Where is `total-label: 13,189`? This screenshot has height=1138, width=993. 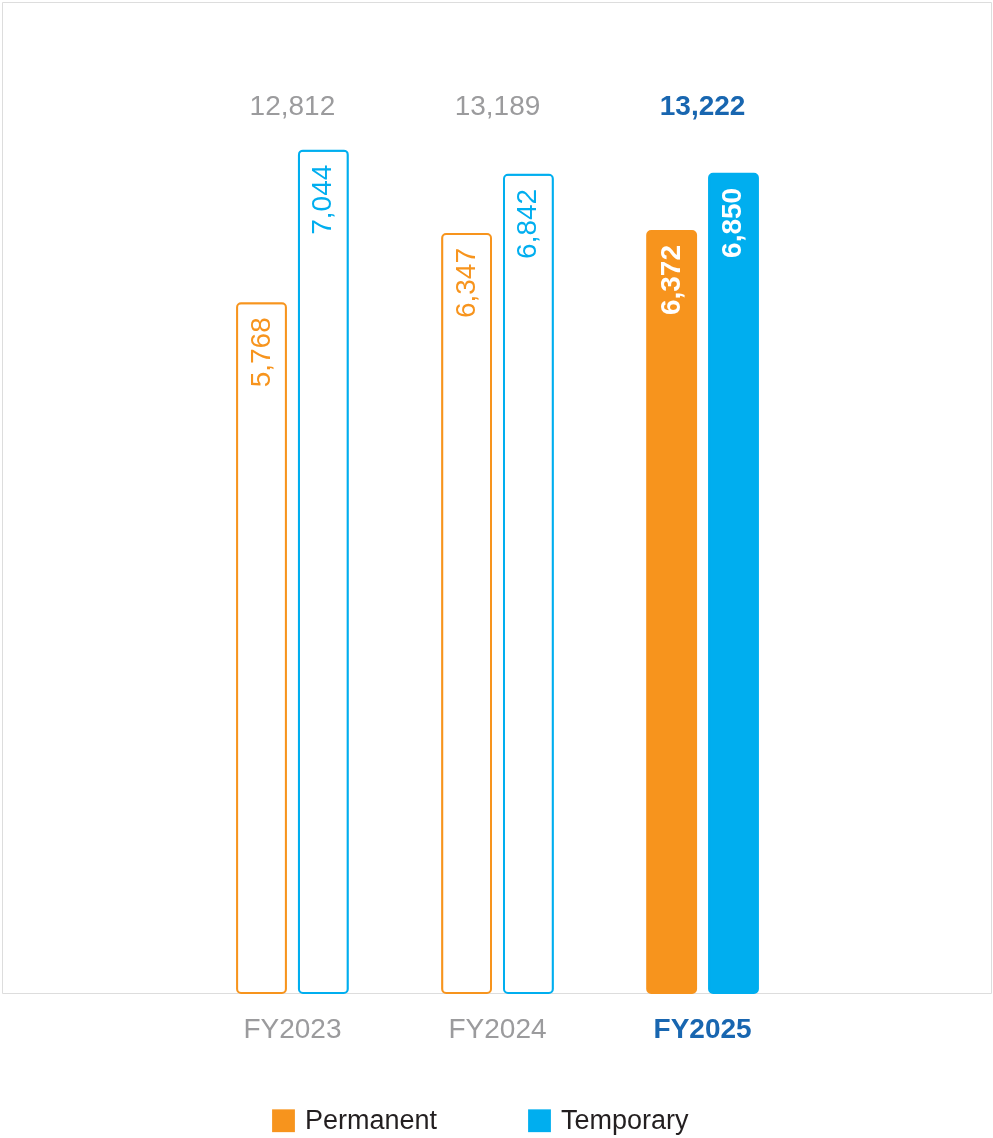 total-label: 13,189 is located at coordinates (497, 105).